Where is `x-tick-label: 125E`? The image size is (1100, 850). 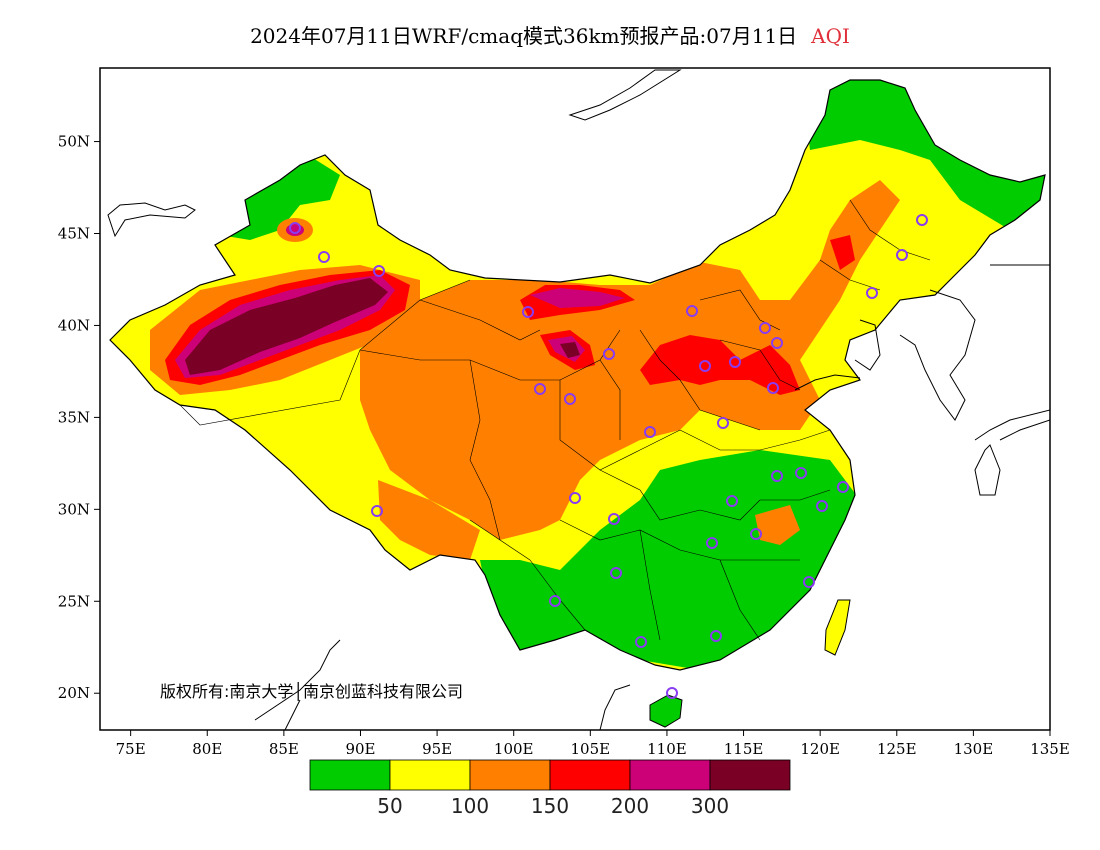 x-tick-label: 125E is located at coordinates (897, 749).